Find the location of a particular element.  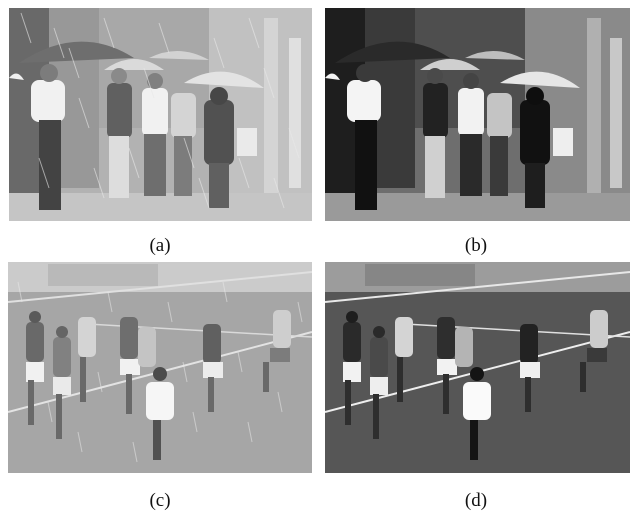

caption-a: (a) is located at coordinates (160, 245).